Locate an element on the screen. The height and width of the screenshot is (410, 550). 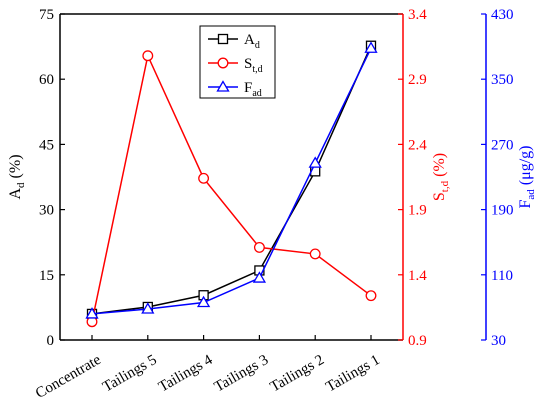
right1-tick-label: 2.9 is located at coordinates (417, 80).